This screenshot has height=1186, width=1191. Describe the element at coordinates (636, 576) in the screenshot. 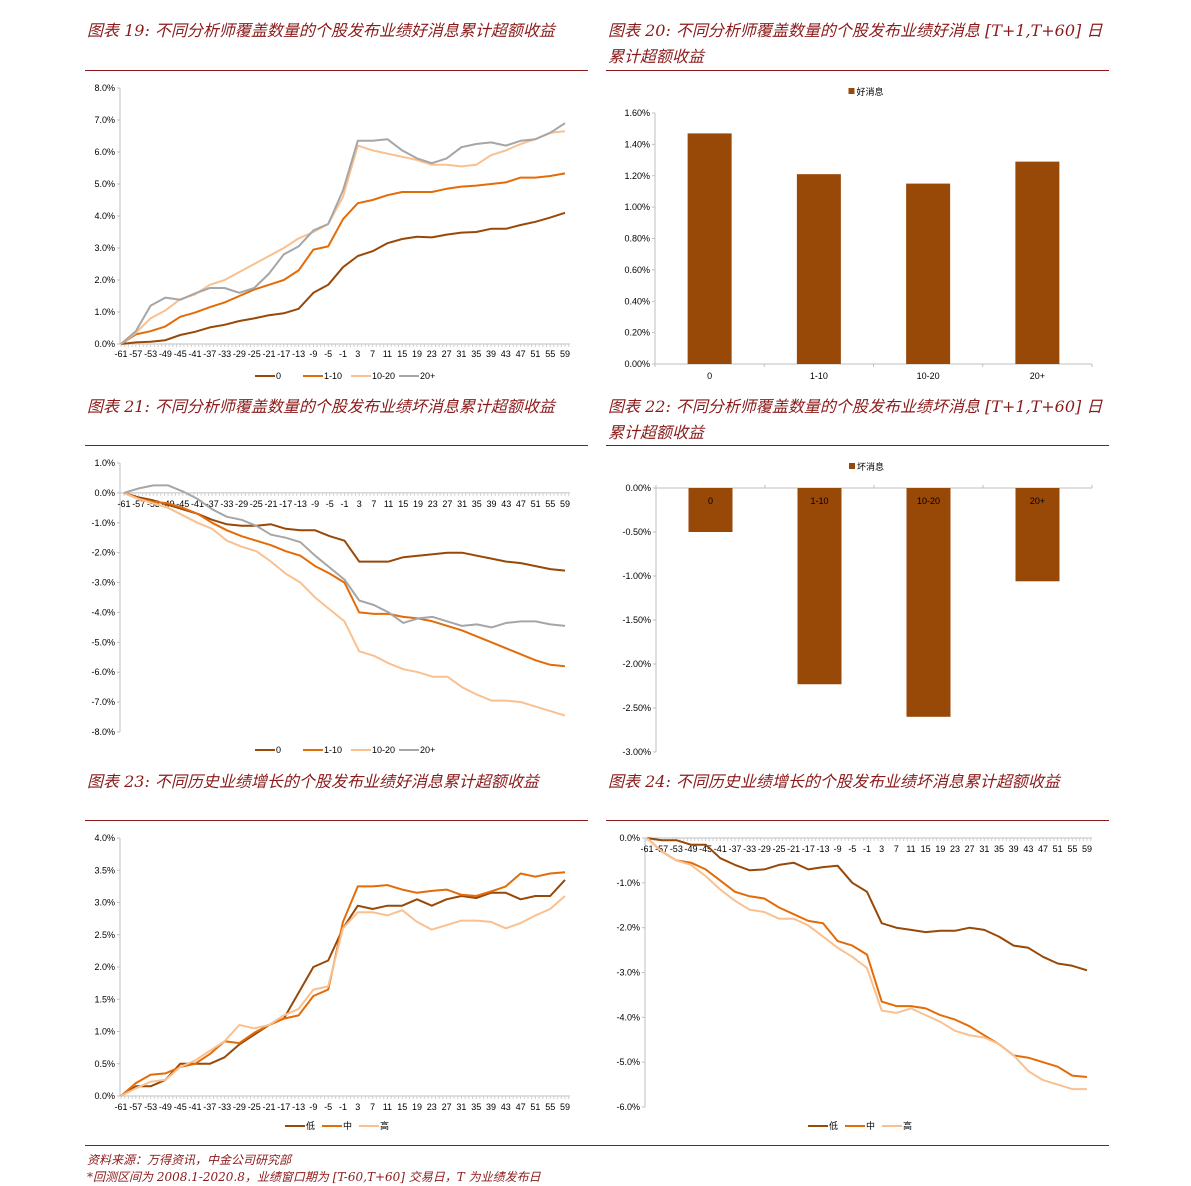

I see `y-tick-label: -1.00%` at that location.